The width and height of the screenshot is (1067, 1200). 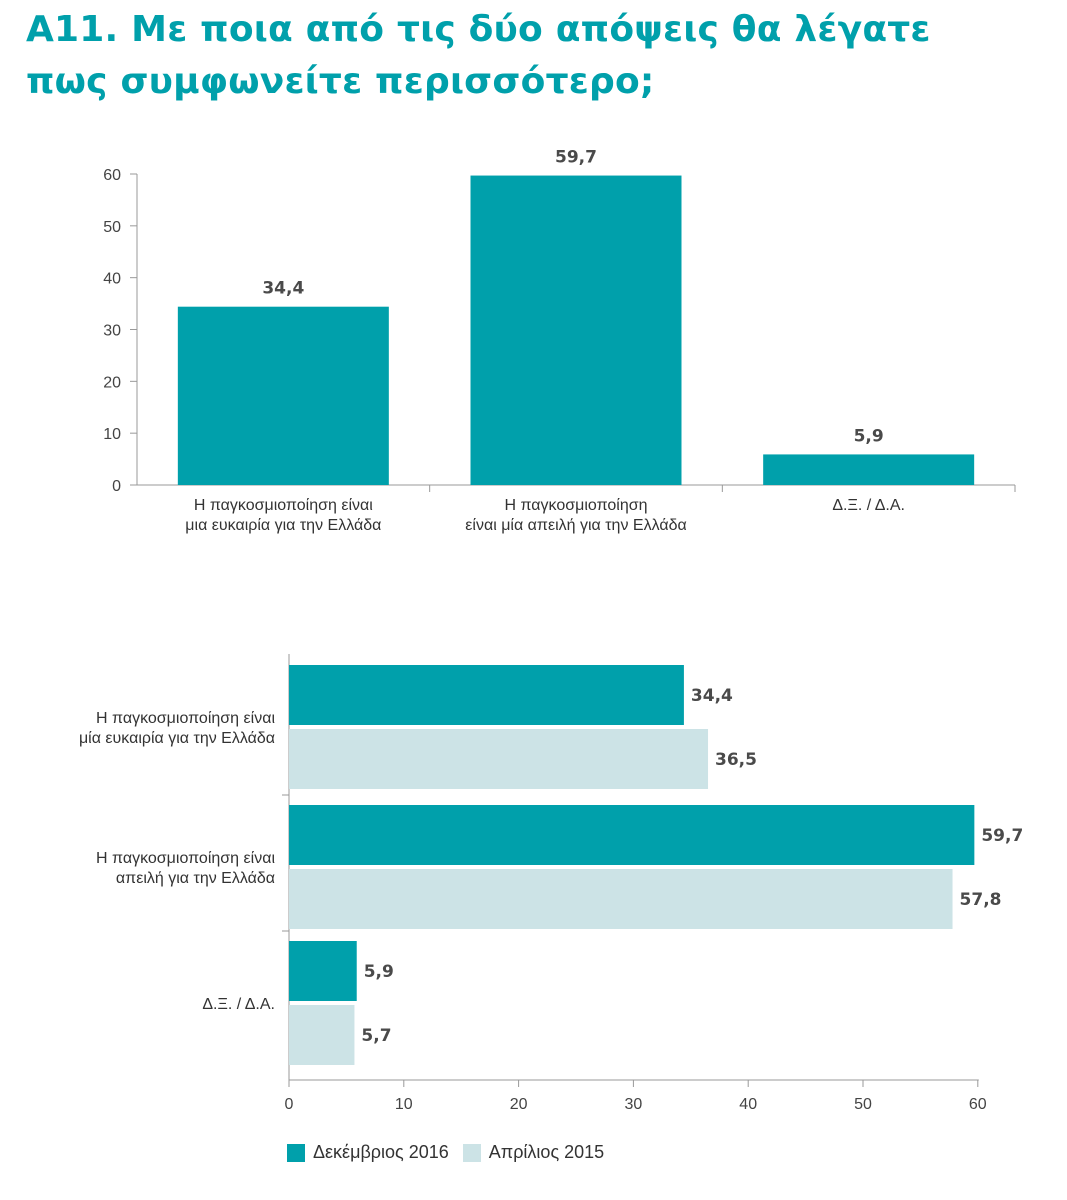 What do you see at coordinates (185, 858) in the screenshot?
I see `category-label-1-line-0: Η παγκοσμιοποίηση είναι` at bounding box center [185, 858].